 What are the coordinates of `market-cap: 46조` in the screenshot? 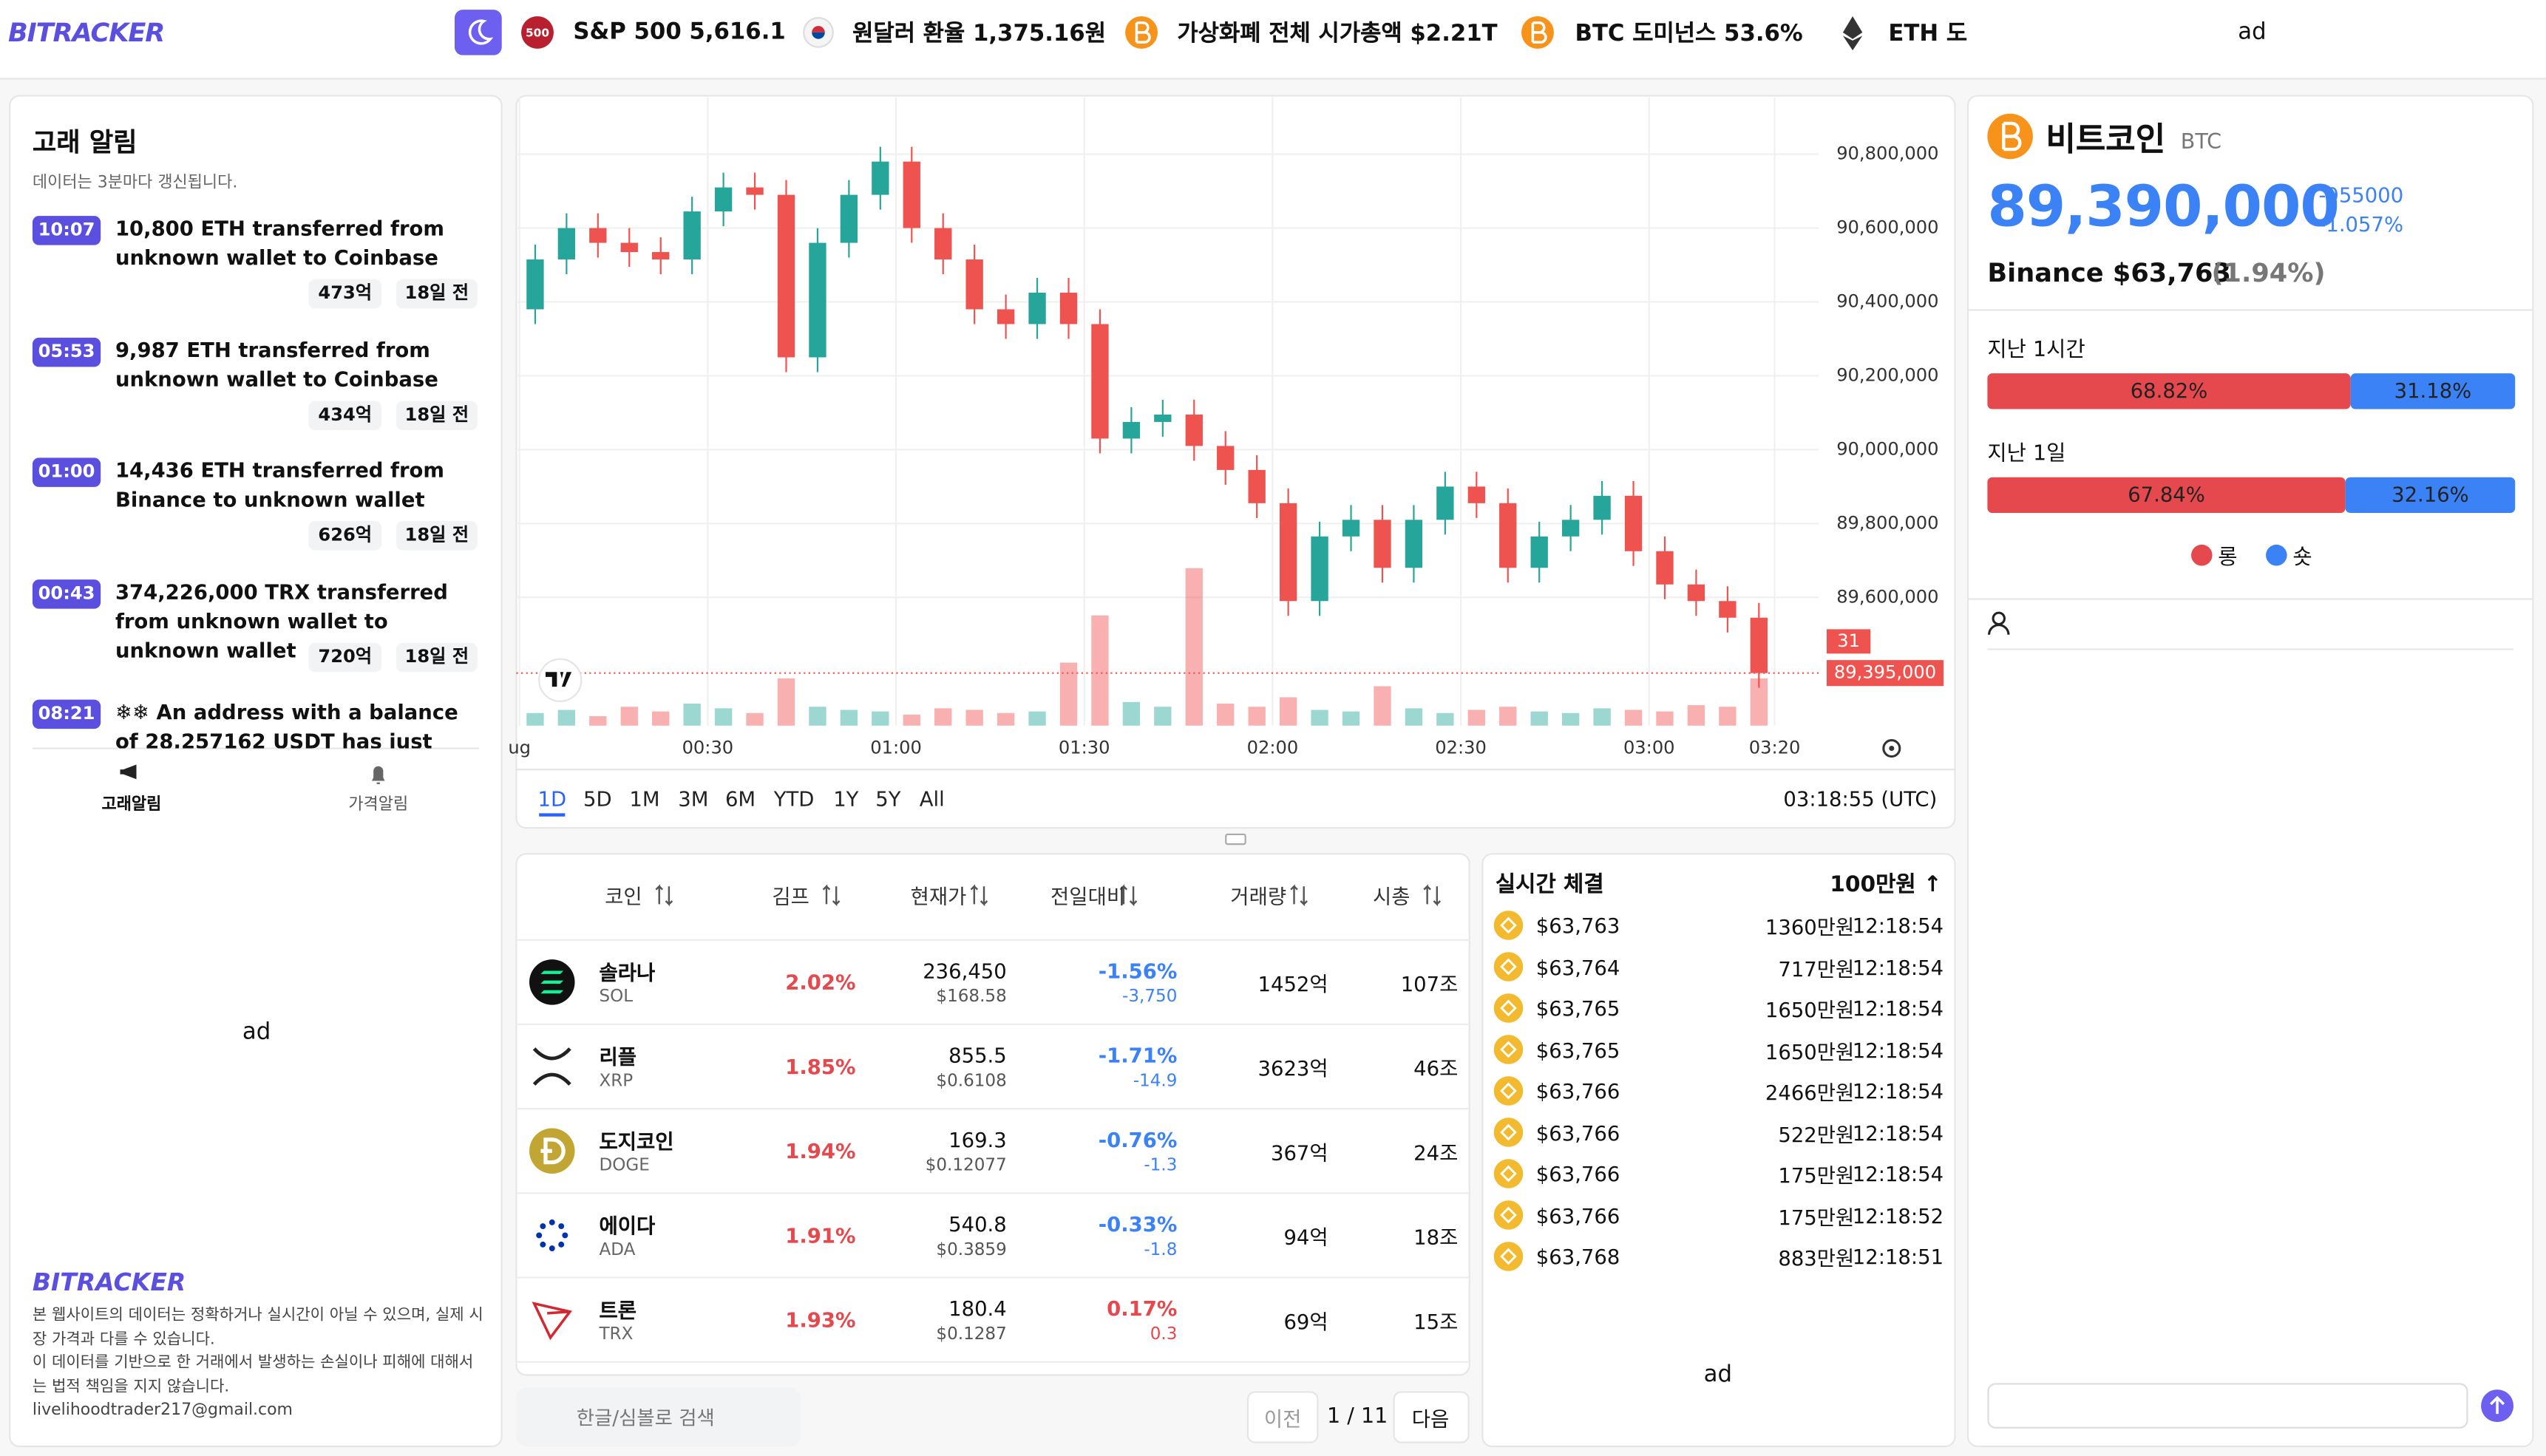 It's located at (1436, 1068).